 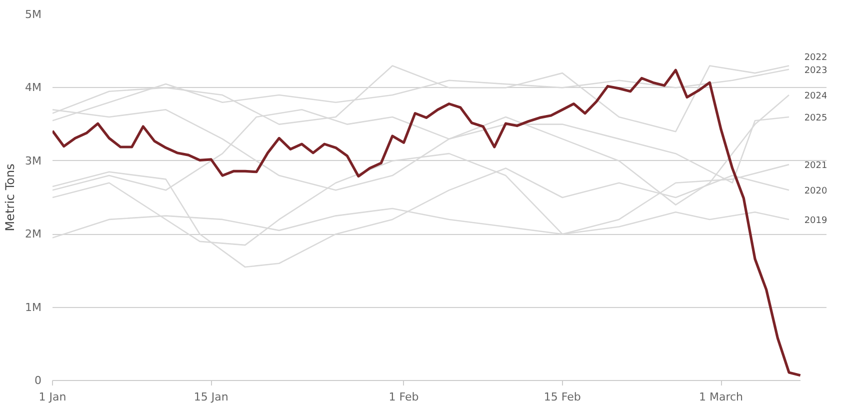 I want to click on series-label: 2023, so click(x=816, y=71).